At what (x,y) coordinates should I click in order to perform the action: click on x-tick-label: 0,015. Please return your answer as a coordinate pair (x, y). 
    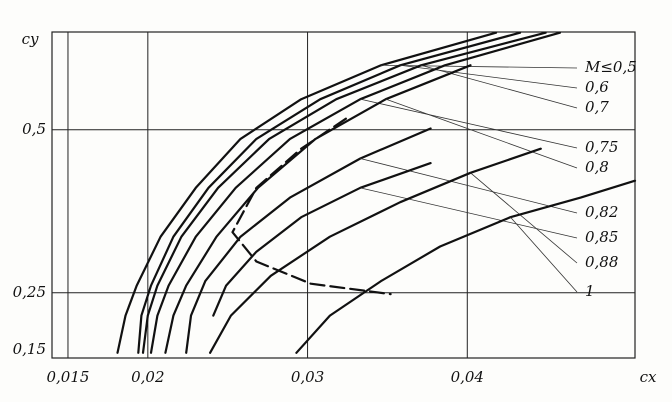
    Looking at the image, I should click on (67, 377).